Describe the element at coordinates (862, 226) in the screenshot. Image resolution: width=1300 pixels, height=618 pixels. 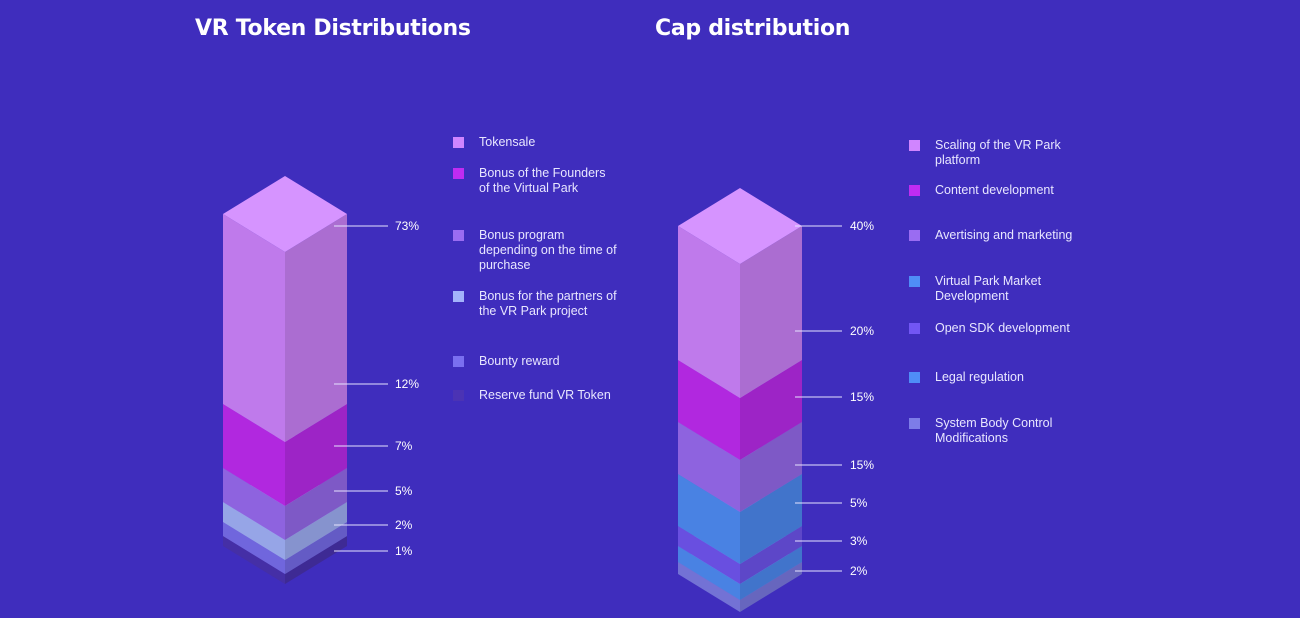
I see `percent-label: 40%` at that location.